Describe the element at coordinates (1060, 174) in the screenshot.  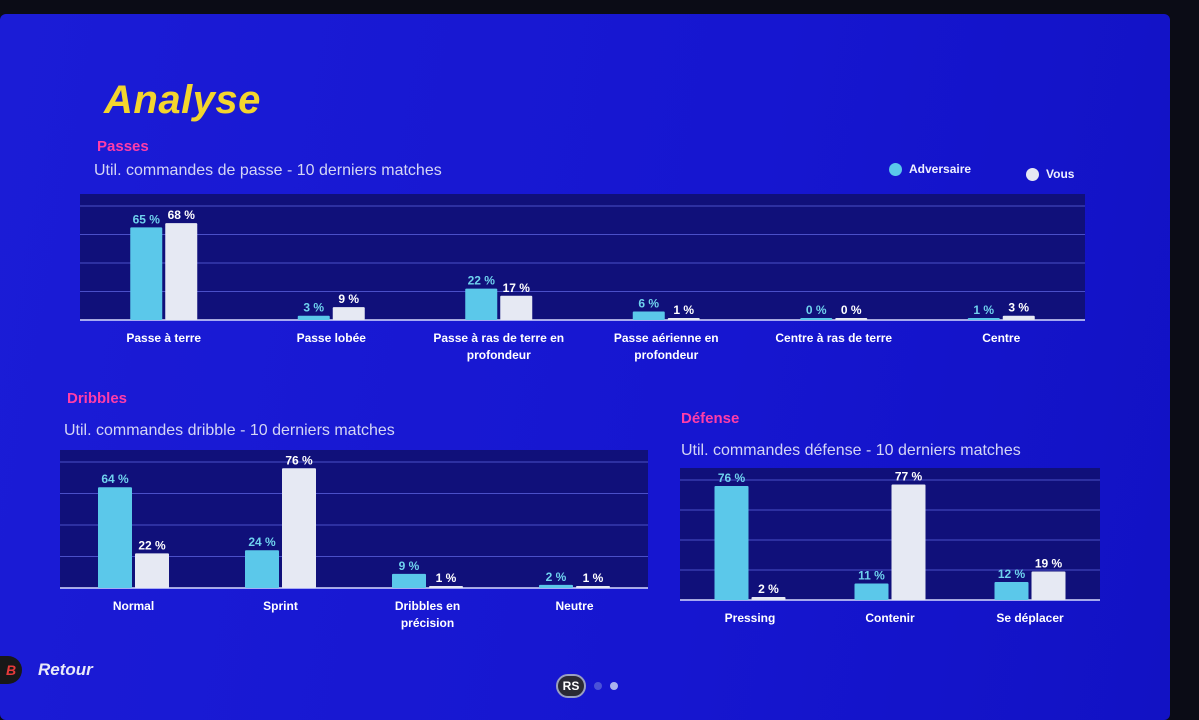
I see `legend-vous-label: Vous` at that location.